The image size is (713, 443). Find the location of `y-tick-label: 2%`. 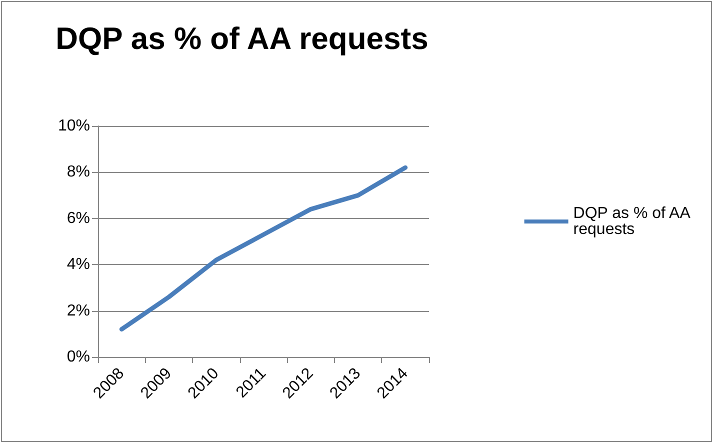

y-tick-label: 2% is located at coordinates (78, 311).